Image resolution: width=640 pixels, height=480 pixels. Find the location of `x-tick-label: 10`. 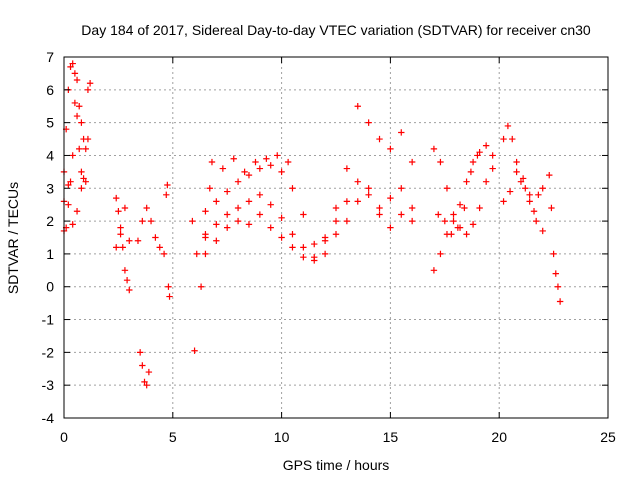

x-tick-label: 10 is located at coordinates (282, 437).